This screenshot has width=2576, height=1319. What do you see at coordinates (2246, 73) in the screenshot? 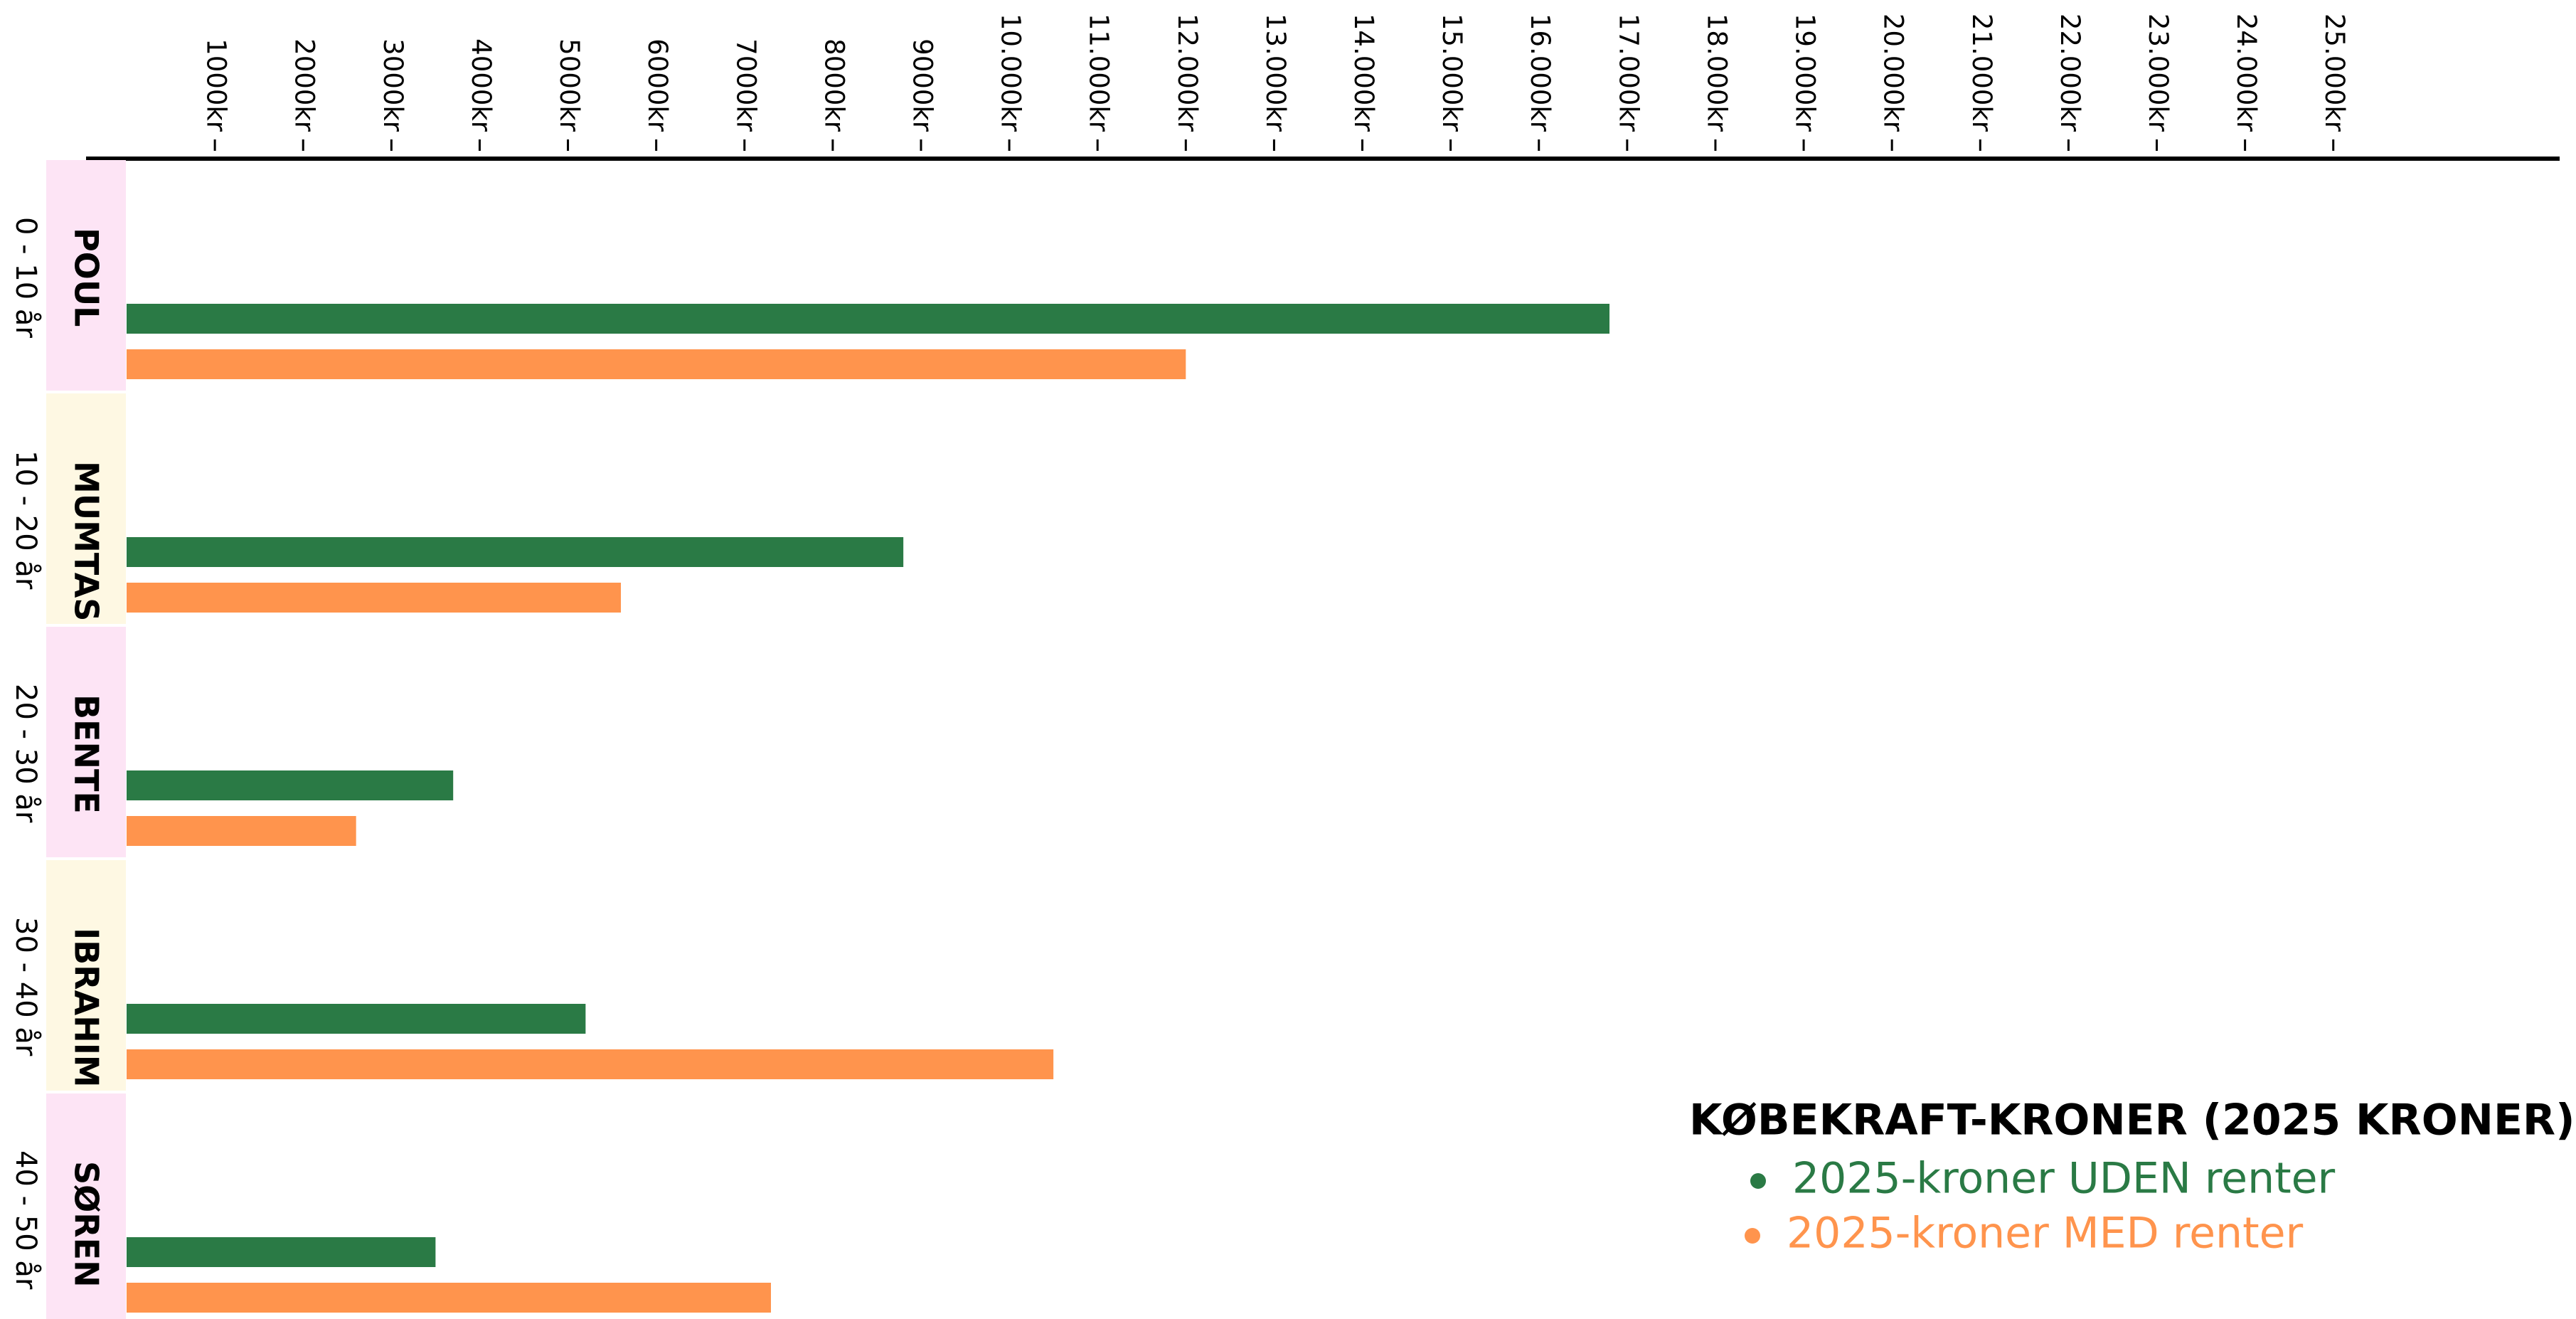
I see `x-tick-label: 24.000kr` at bounding box center [2246, 73].